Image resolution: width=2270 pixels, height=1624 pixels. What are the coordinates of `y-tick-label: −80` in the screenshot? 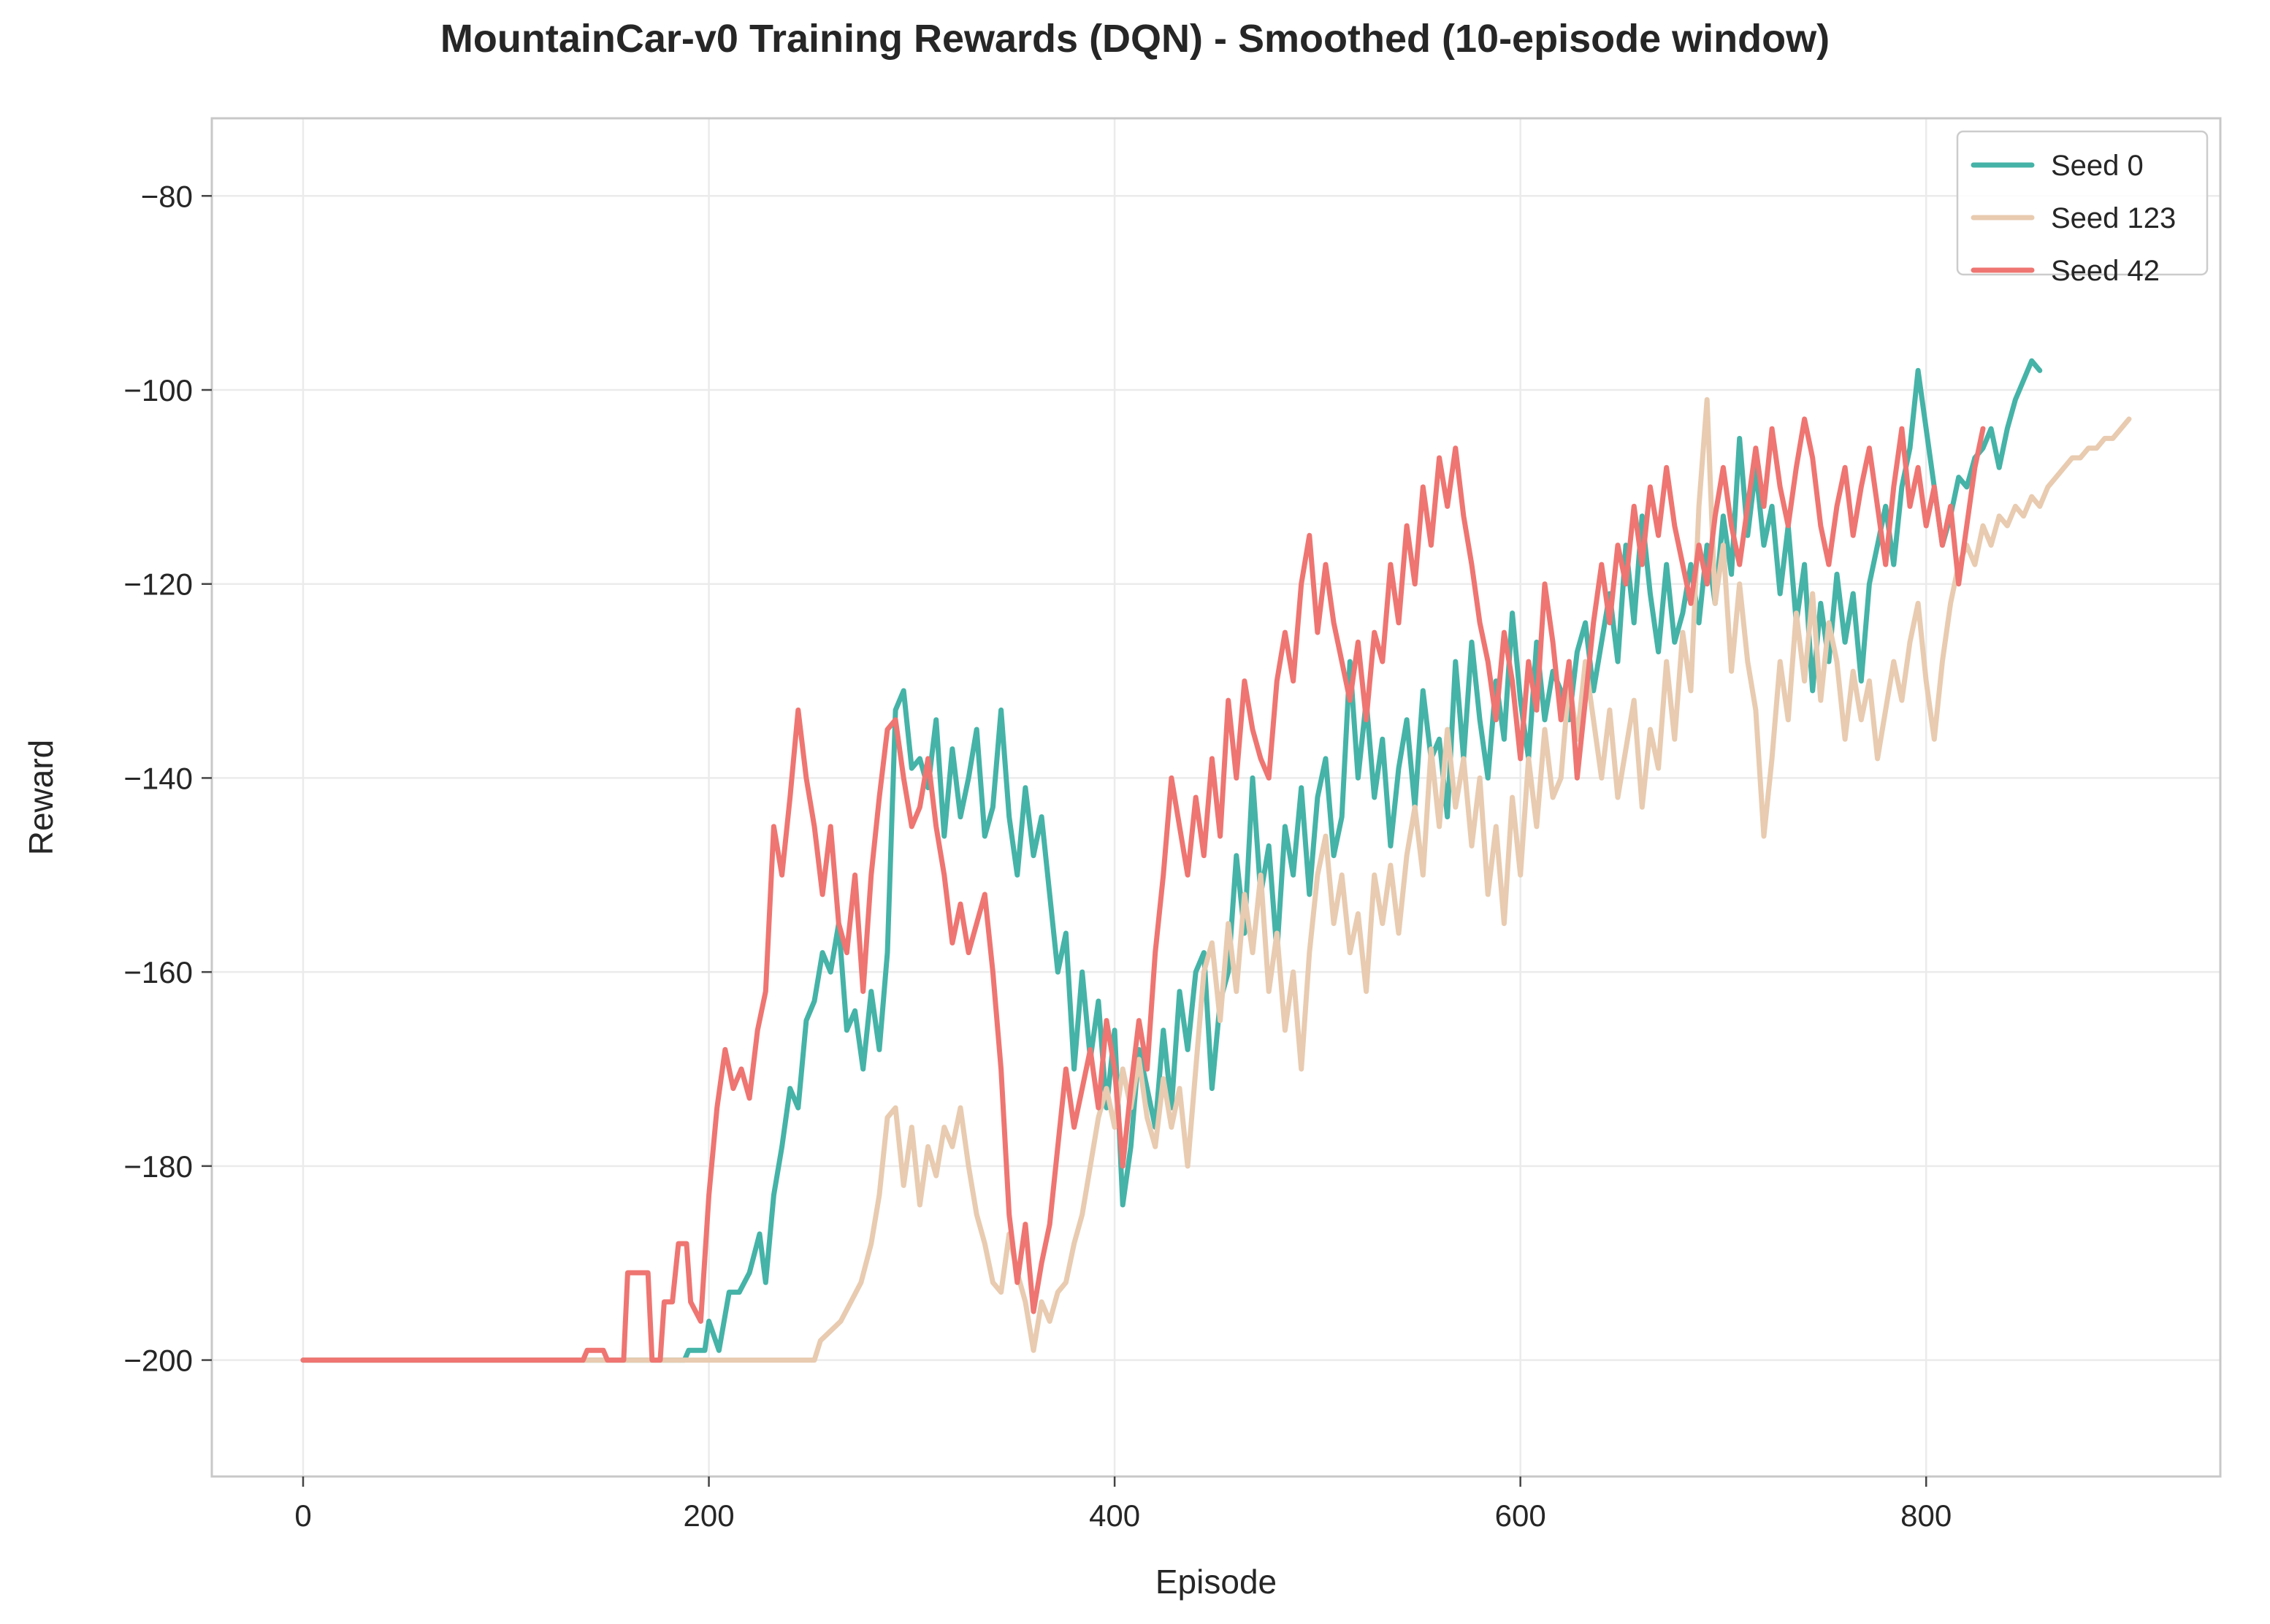 It's located at (167, 196).